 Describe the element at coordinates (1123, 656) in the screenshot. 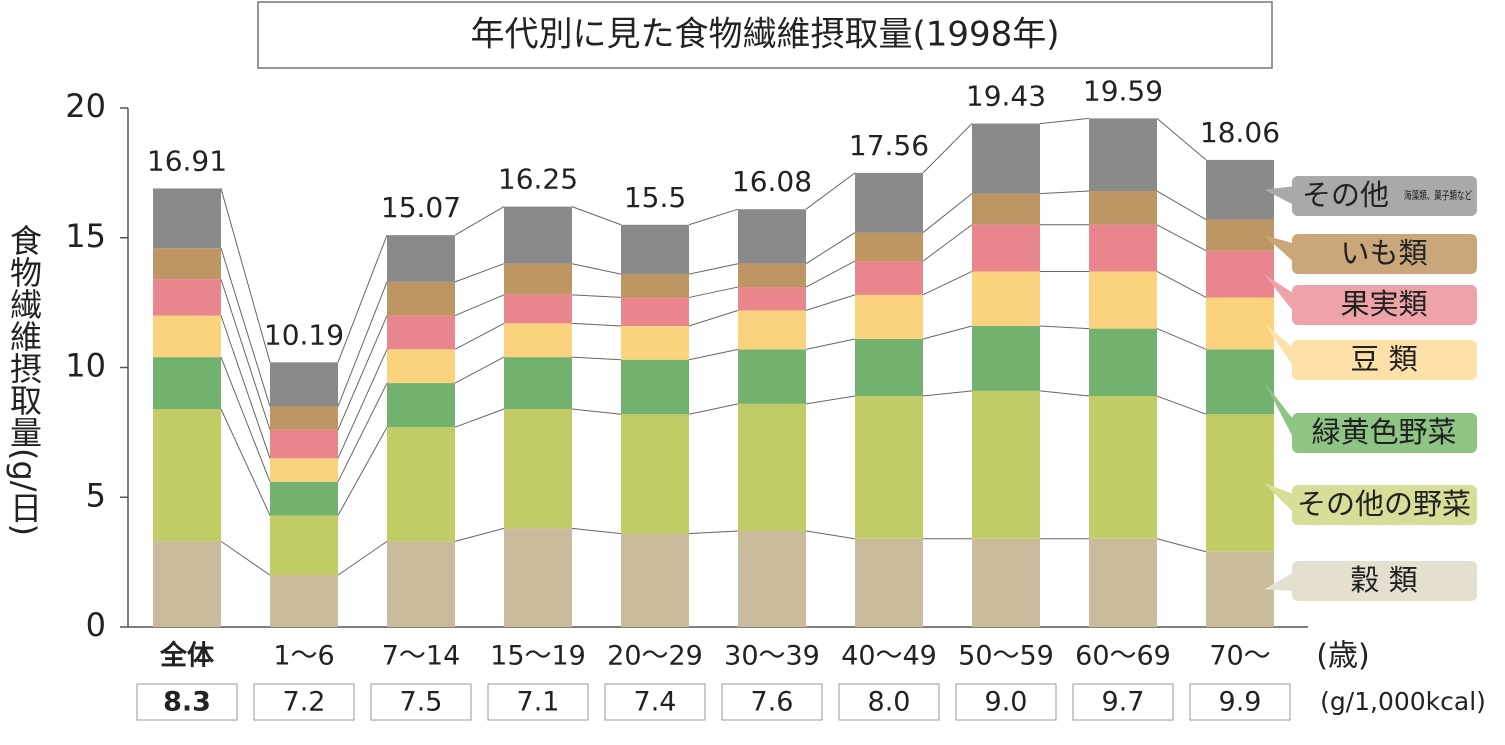

I see `x-tick-label: 60〜69` at that location.